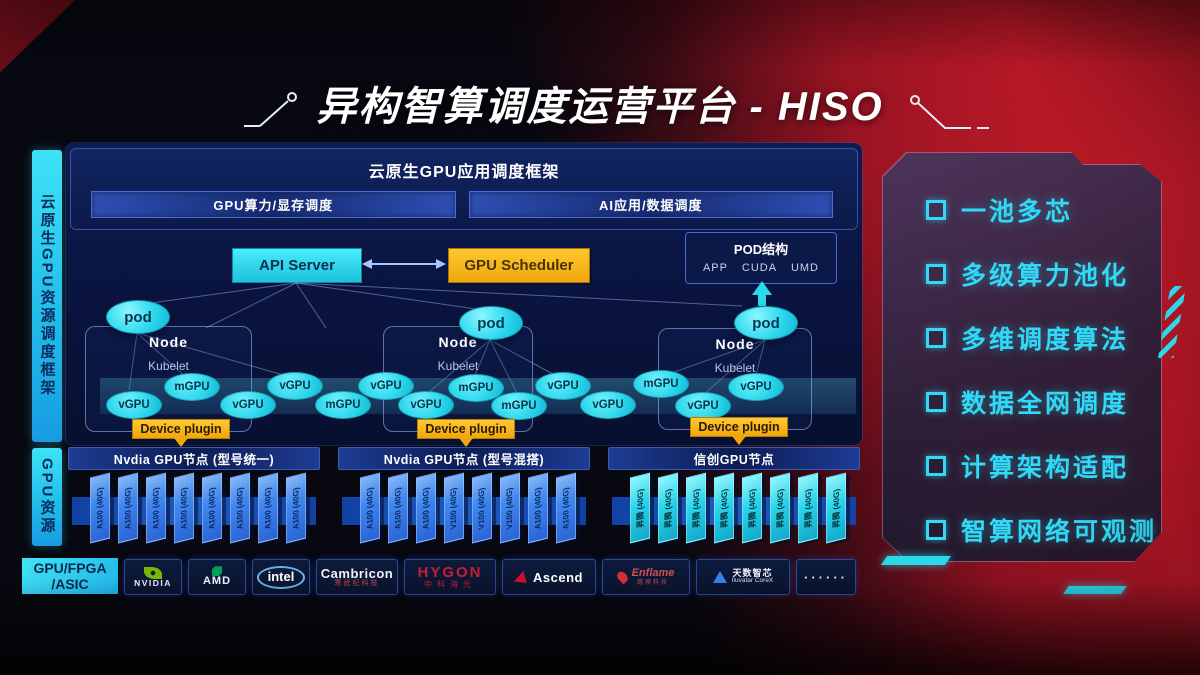 The image size is (1200, 675). I want to click on pod-ellipse-1: pod, so click(138, 317).